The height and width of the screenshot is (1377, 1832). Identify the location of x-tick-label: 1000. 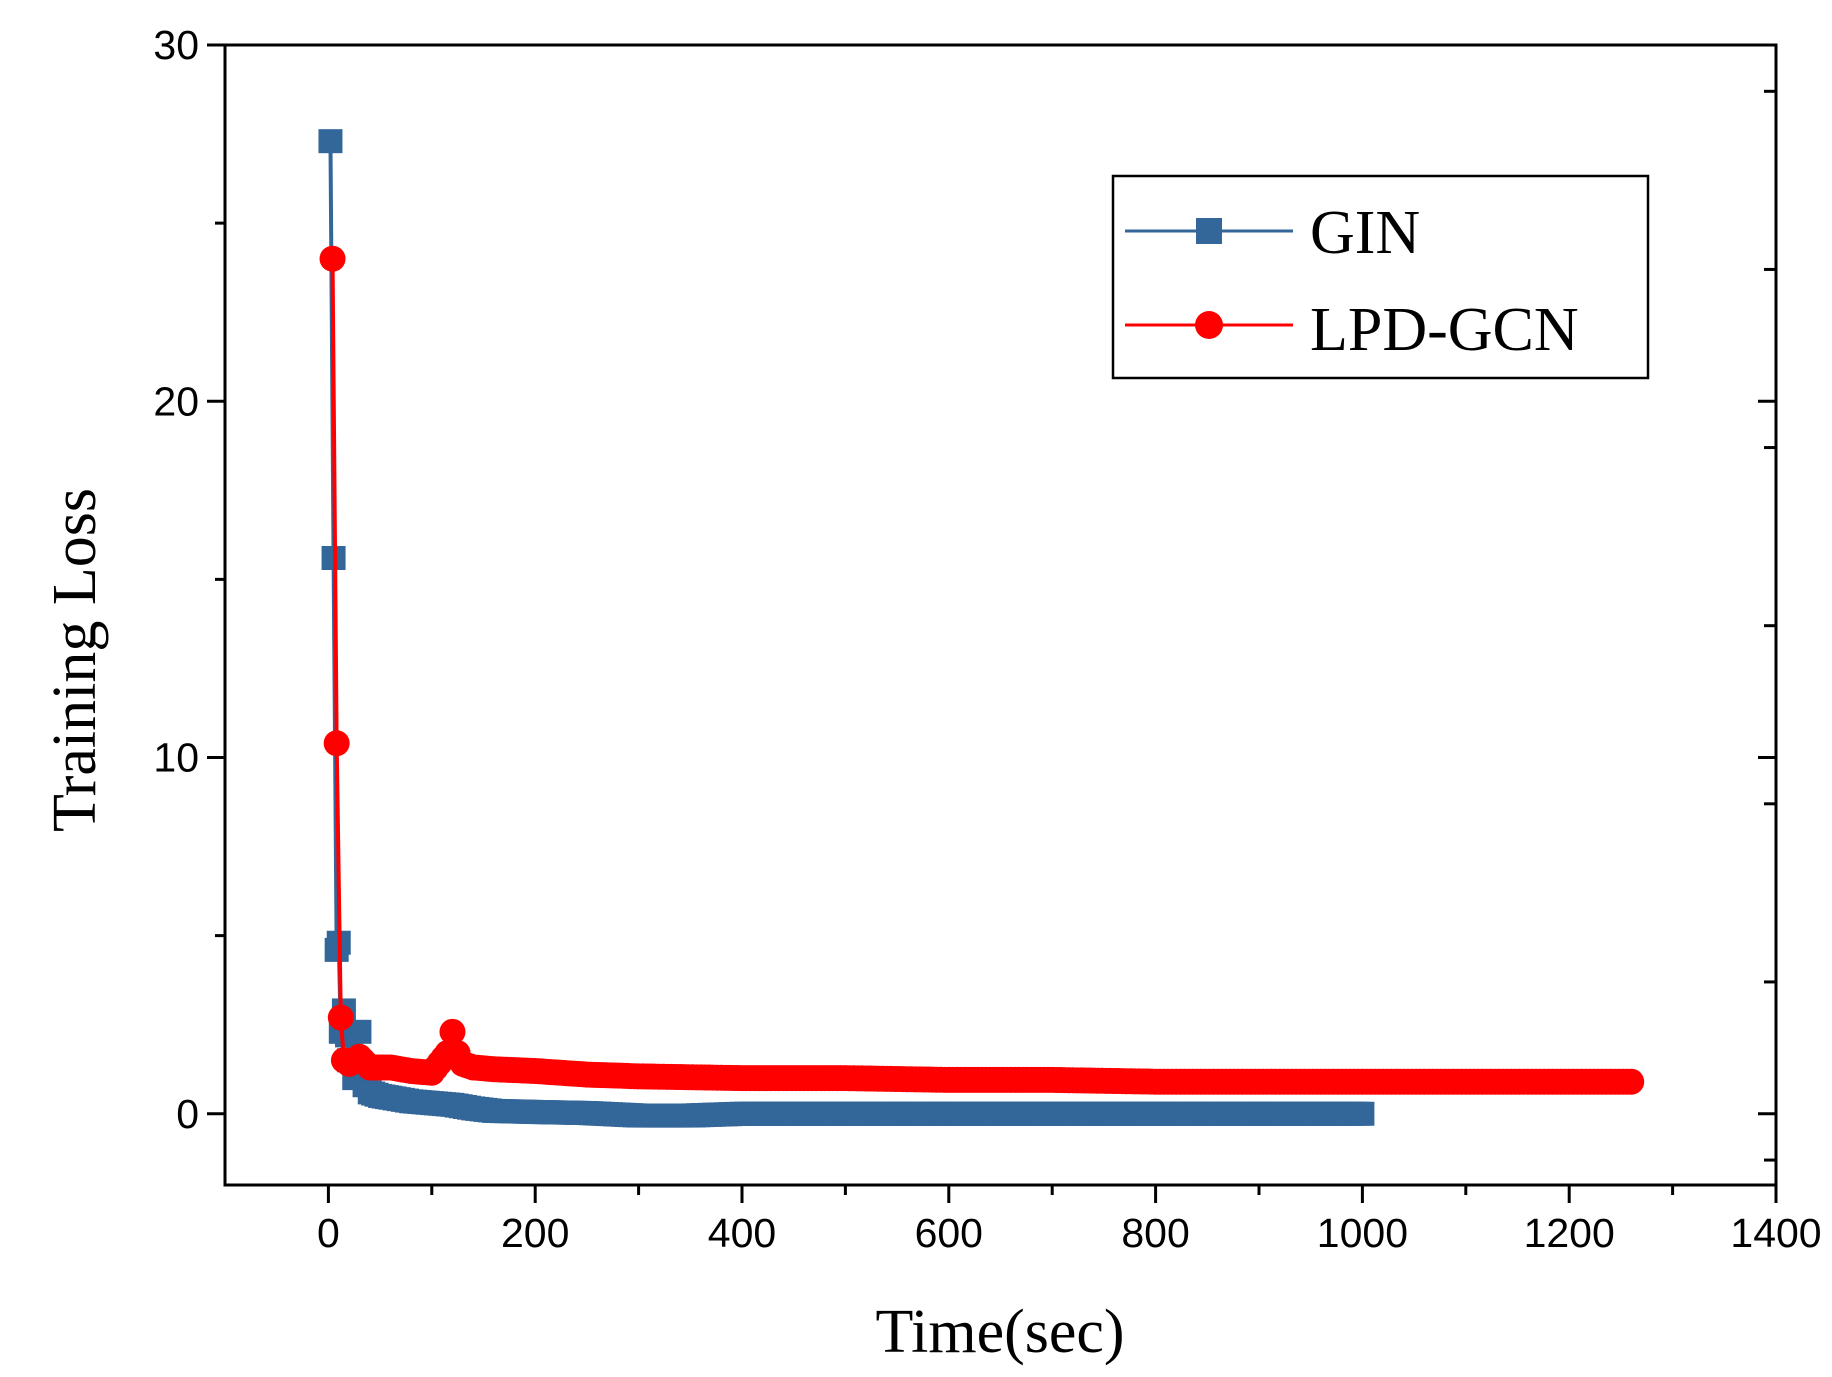
(1362, 1233).